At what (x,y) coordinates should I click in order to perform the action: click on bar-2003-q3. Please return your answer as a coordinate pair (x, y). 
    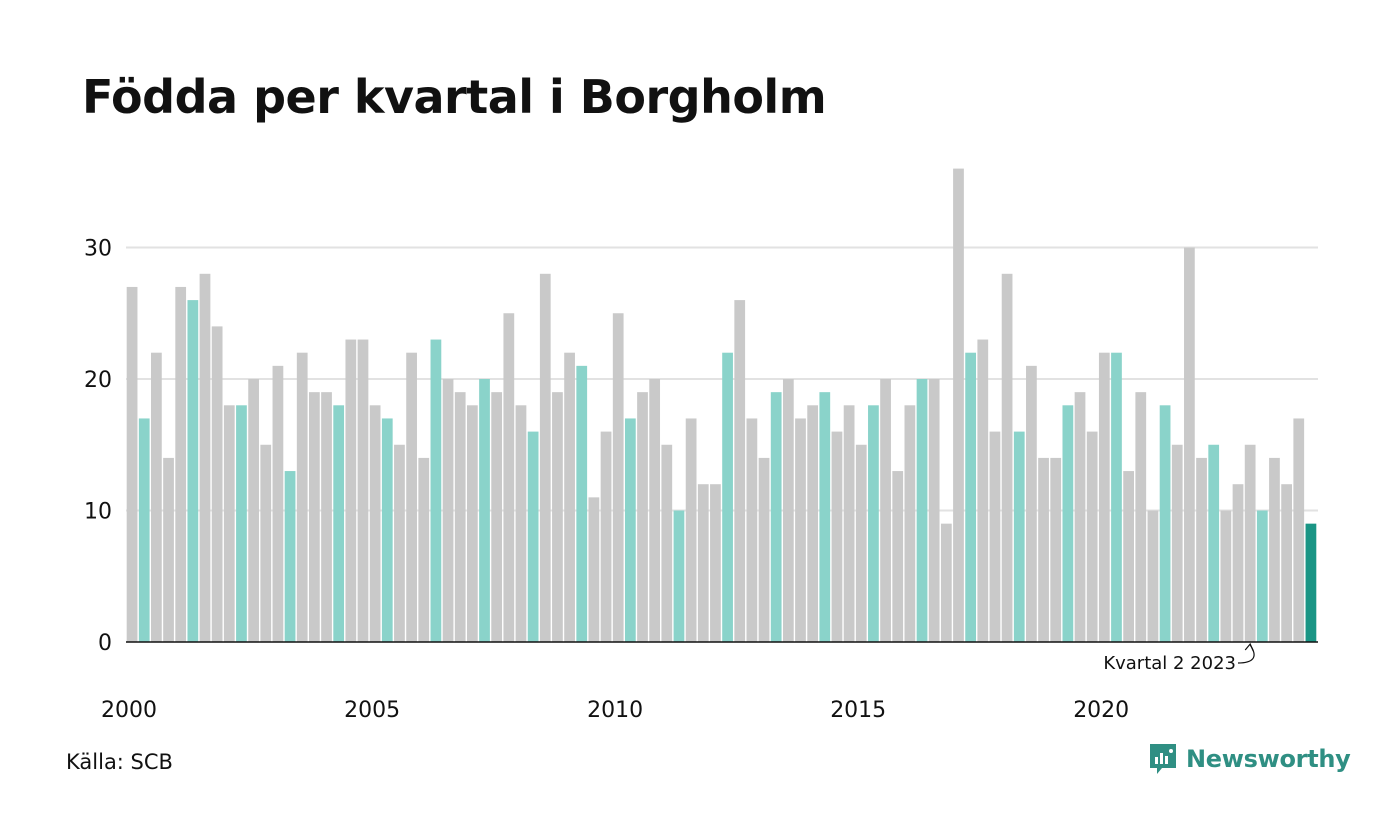
    Looking at the image, I should click on (302, 497).